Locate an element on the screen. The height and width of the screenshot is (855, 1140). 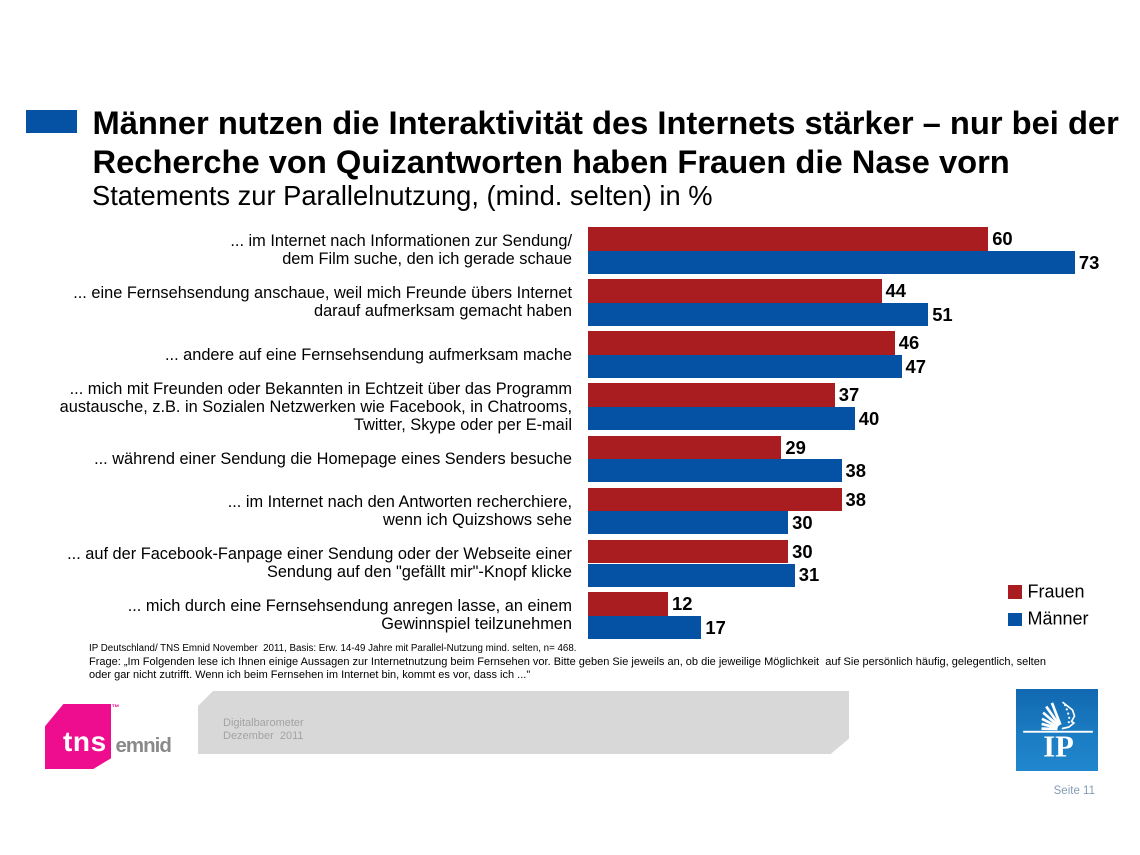
svg-text: IP is located at coordinates (1058, 746).